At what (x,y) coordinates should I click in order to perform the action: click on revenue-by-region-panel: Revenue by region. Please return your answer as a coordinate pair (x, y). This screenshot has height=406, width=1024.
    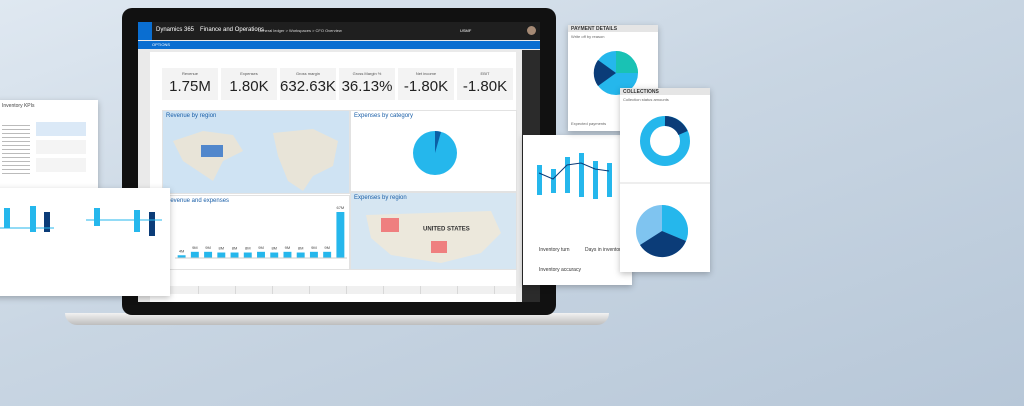
    Looking at the image, I should click on (256, 152).